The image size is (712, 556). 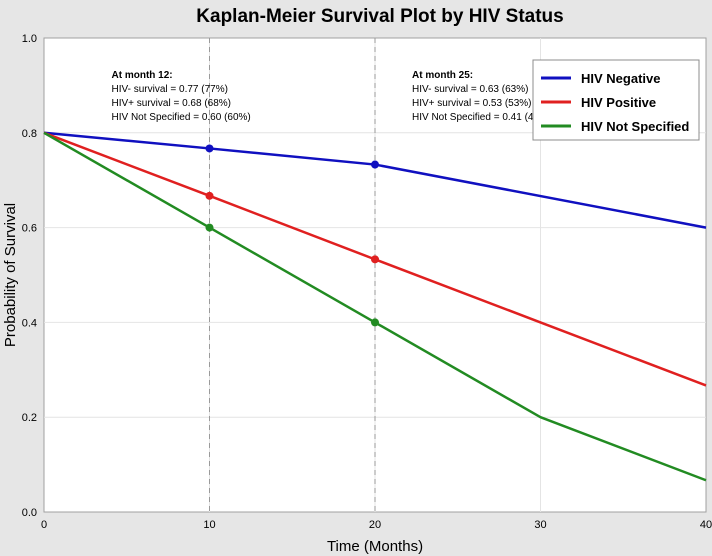 What do you see at coordinates (142, 75) in the screenshot?
I see `annotation-heading: At month 12:` at bounding box center [142, 75].